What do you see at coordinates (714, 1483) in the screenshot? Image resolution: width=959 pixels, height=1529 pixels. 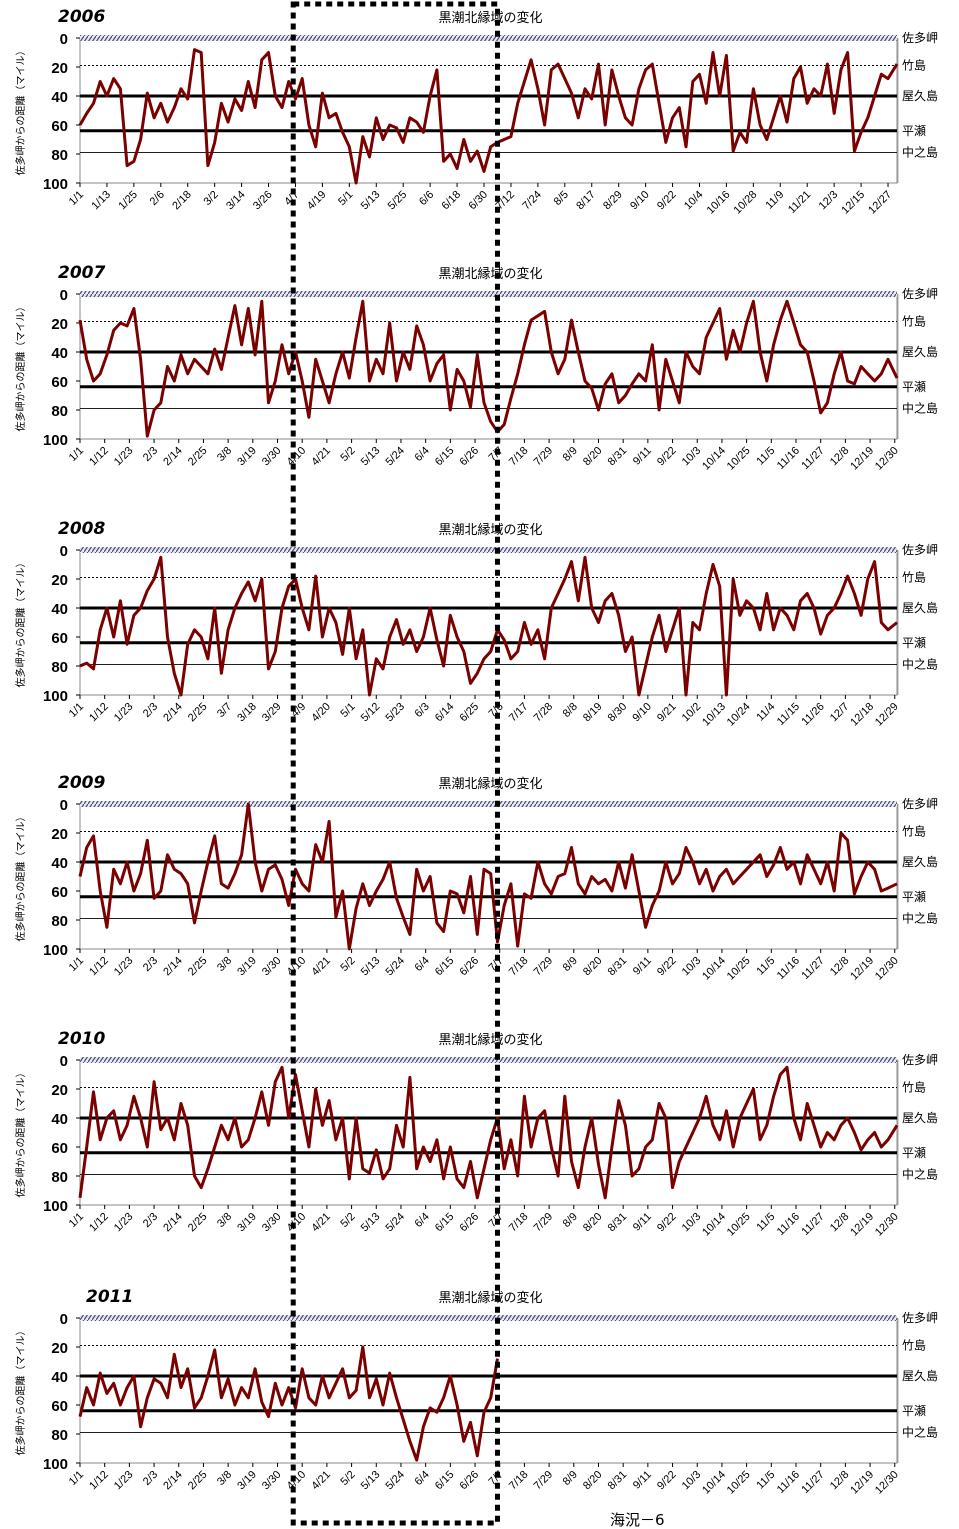 I see `x-tick-label: 10/14` at bounding box center [714, 1483].